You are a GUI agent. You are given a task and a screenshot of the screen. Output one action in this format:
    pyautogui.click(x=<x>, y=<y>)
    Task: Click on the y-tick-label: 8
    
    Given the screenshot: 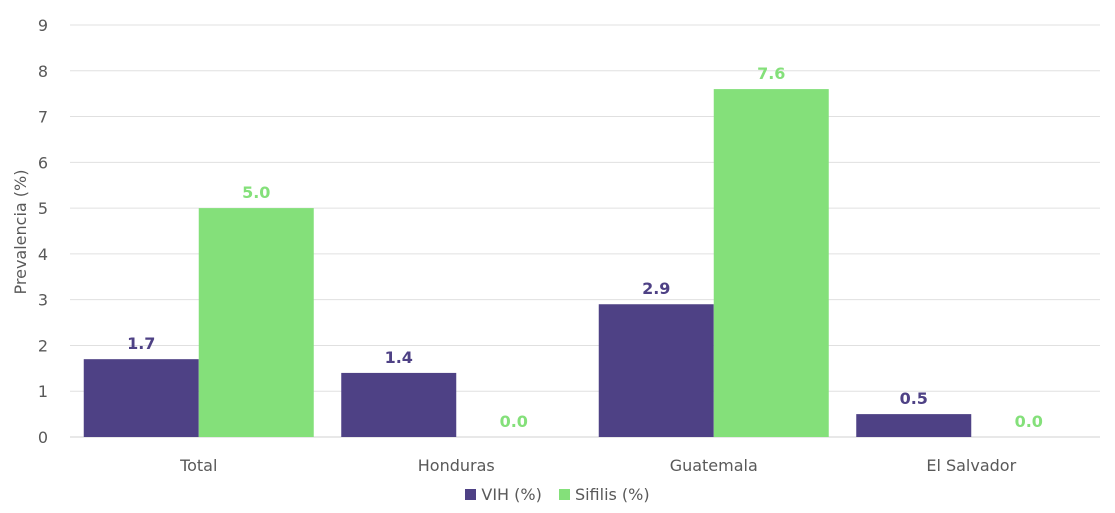 What is the action you would take?
    pyautogui.click(x=43, y=71)
    